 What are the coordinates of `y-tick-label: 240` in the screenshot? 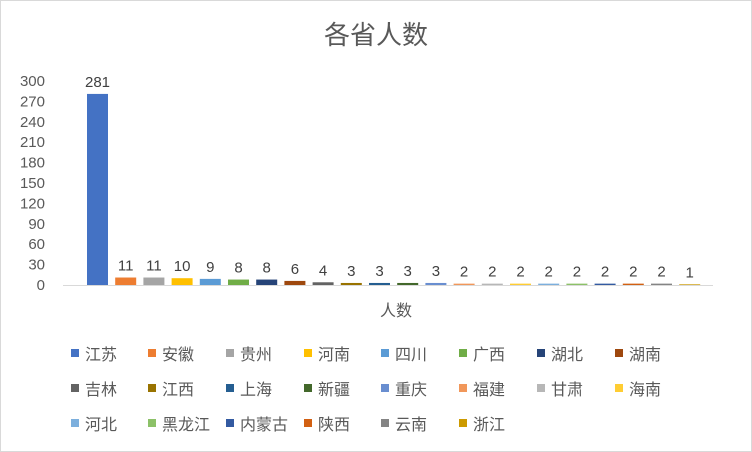 It's located at (32, 122).